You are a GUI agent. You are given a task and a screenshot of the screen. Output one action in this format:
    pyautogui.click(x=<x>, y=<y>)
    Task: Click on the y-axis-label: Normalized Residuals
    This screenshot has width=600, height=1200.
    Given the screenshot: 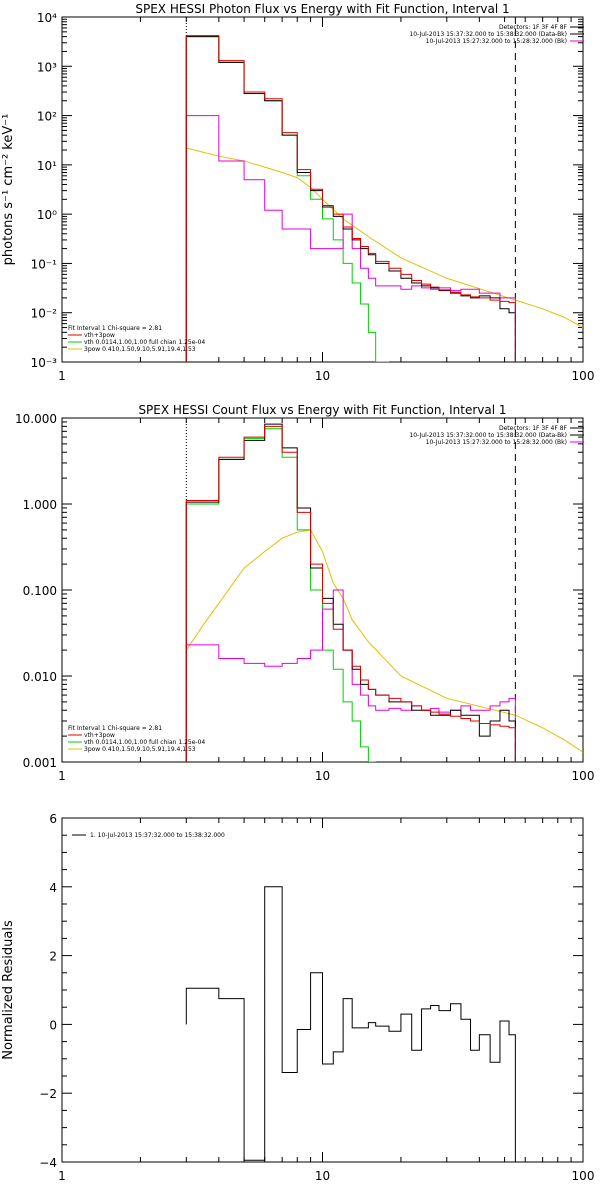 What is the action you would take?
    pyautogui.click(x=8, y=990)
    